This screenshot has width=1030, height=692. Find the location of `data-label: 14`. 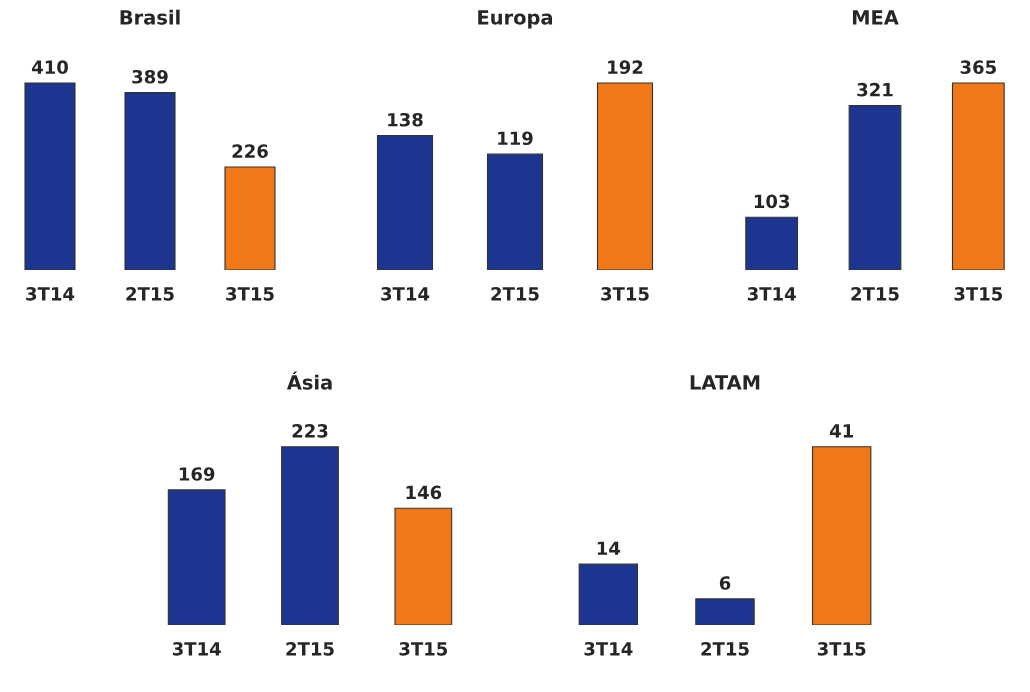

data-label: 14 is located at coordinates (609, 548).